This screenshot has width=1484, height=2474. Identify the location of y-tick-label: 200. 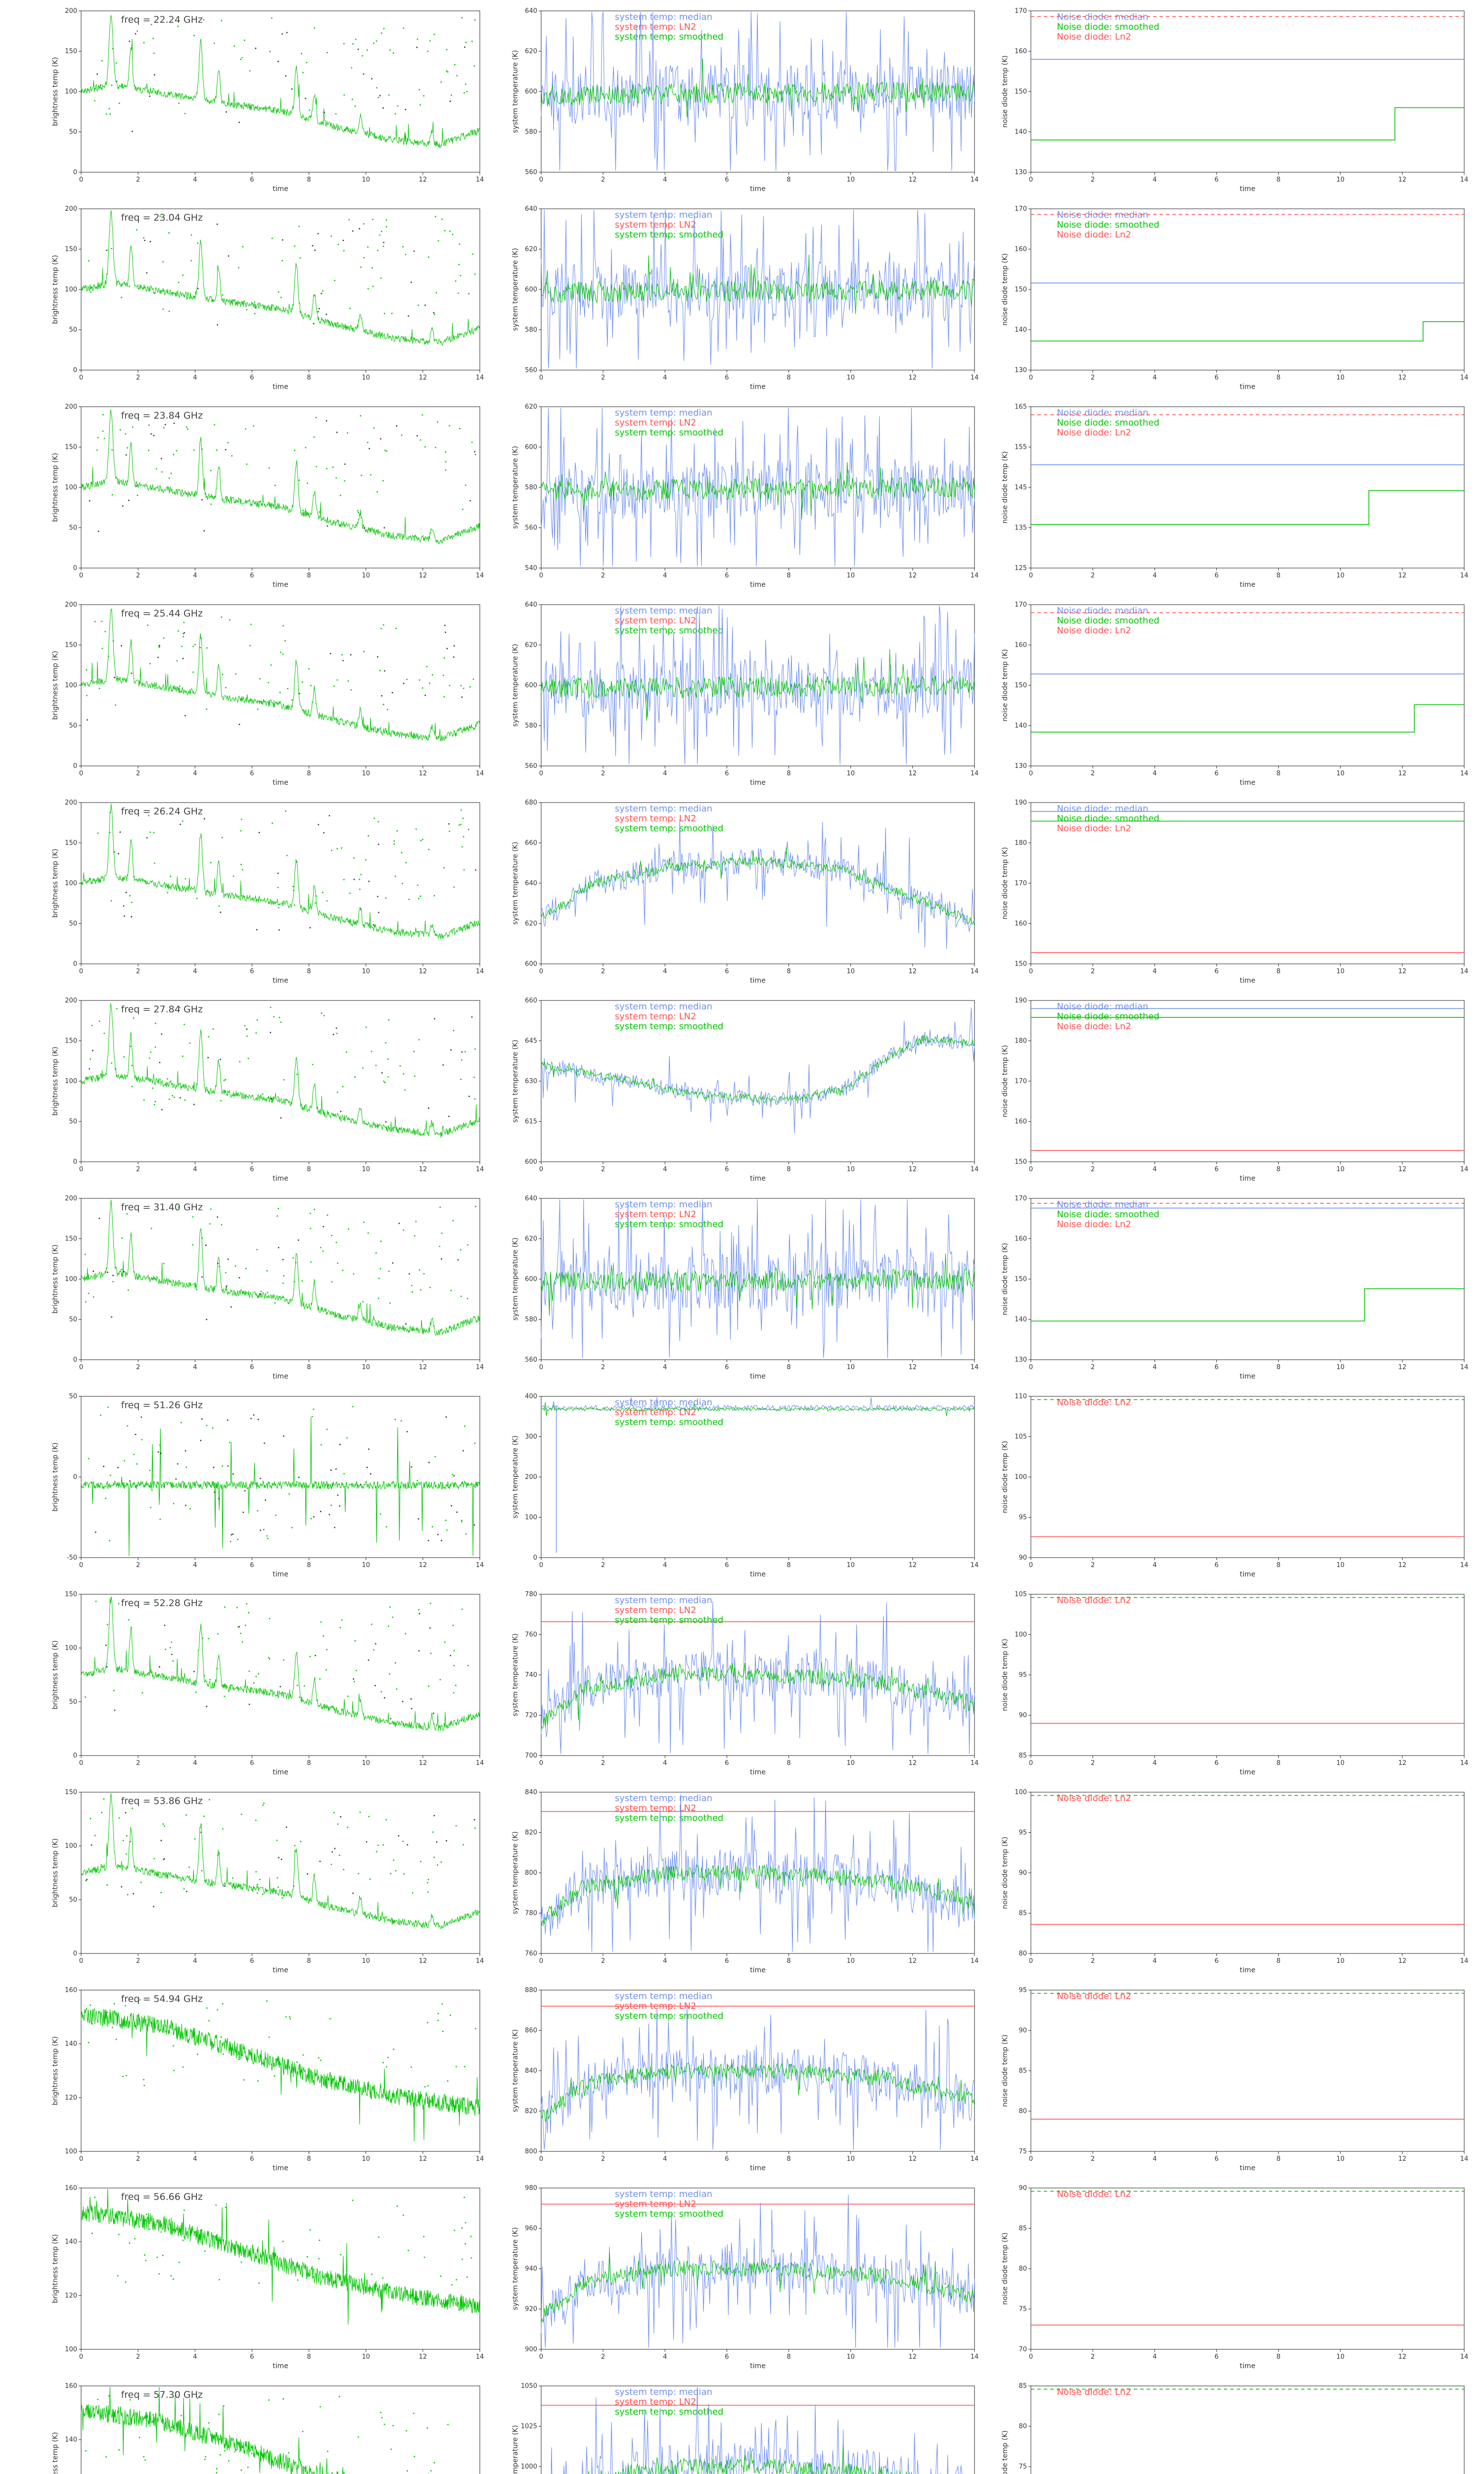
(71, 11).